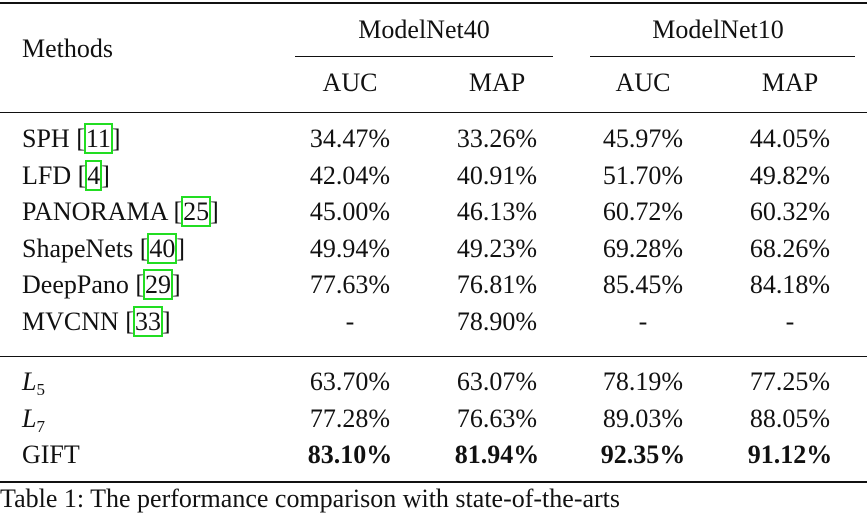  Describe the element at coordinates (350, 418) in the screenshot. I see `cell: 77.28%` at that location.